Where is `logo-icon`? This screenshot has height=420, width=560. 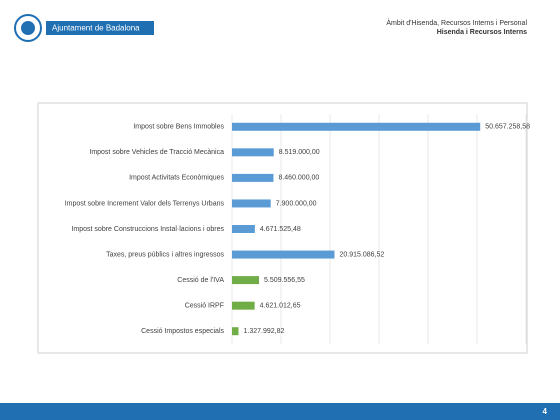 logo-icon is located at coordinates (28, 28).